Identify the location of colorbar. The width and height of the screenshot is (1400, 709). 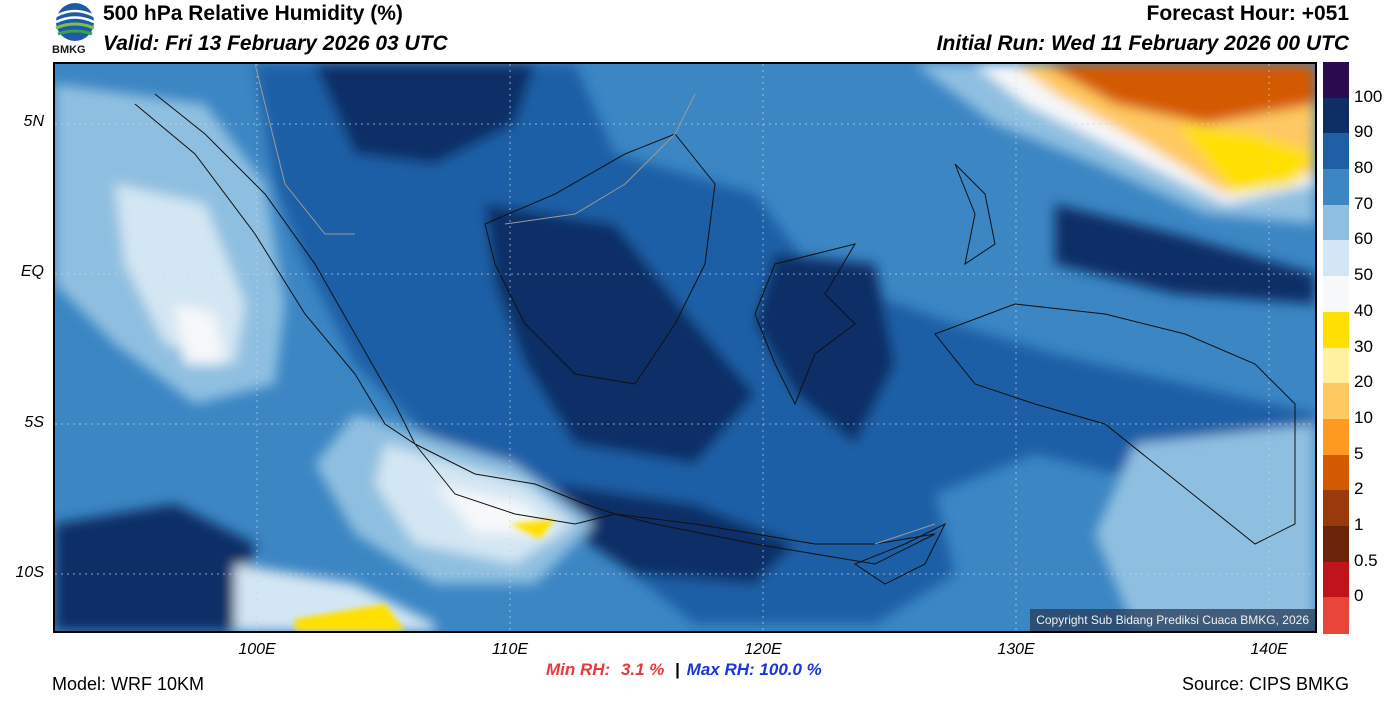
(1336, 348).